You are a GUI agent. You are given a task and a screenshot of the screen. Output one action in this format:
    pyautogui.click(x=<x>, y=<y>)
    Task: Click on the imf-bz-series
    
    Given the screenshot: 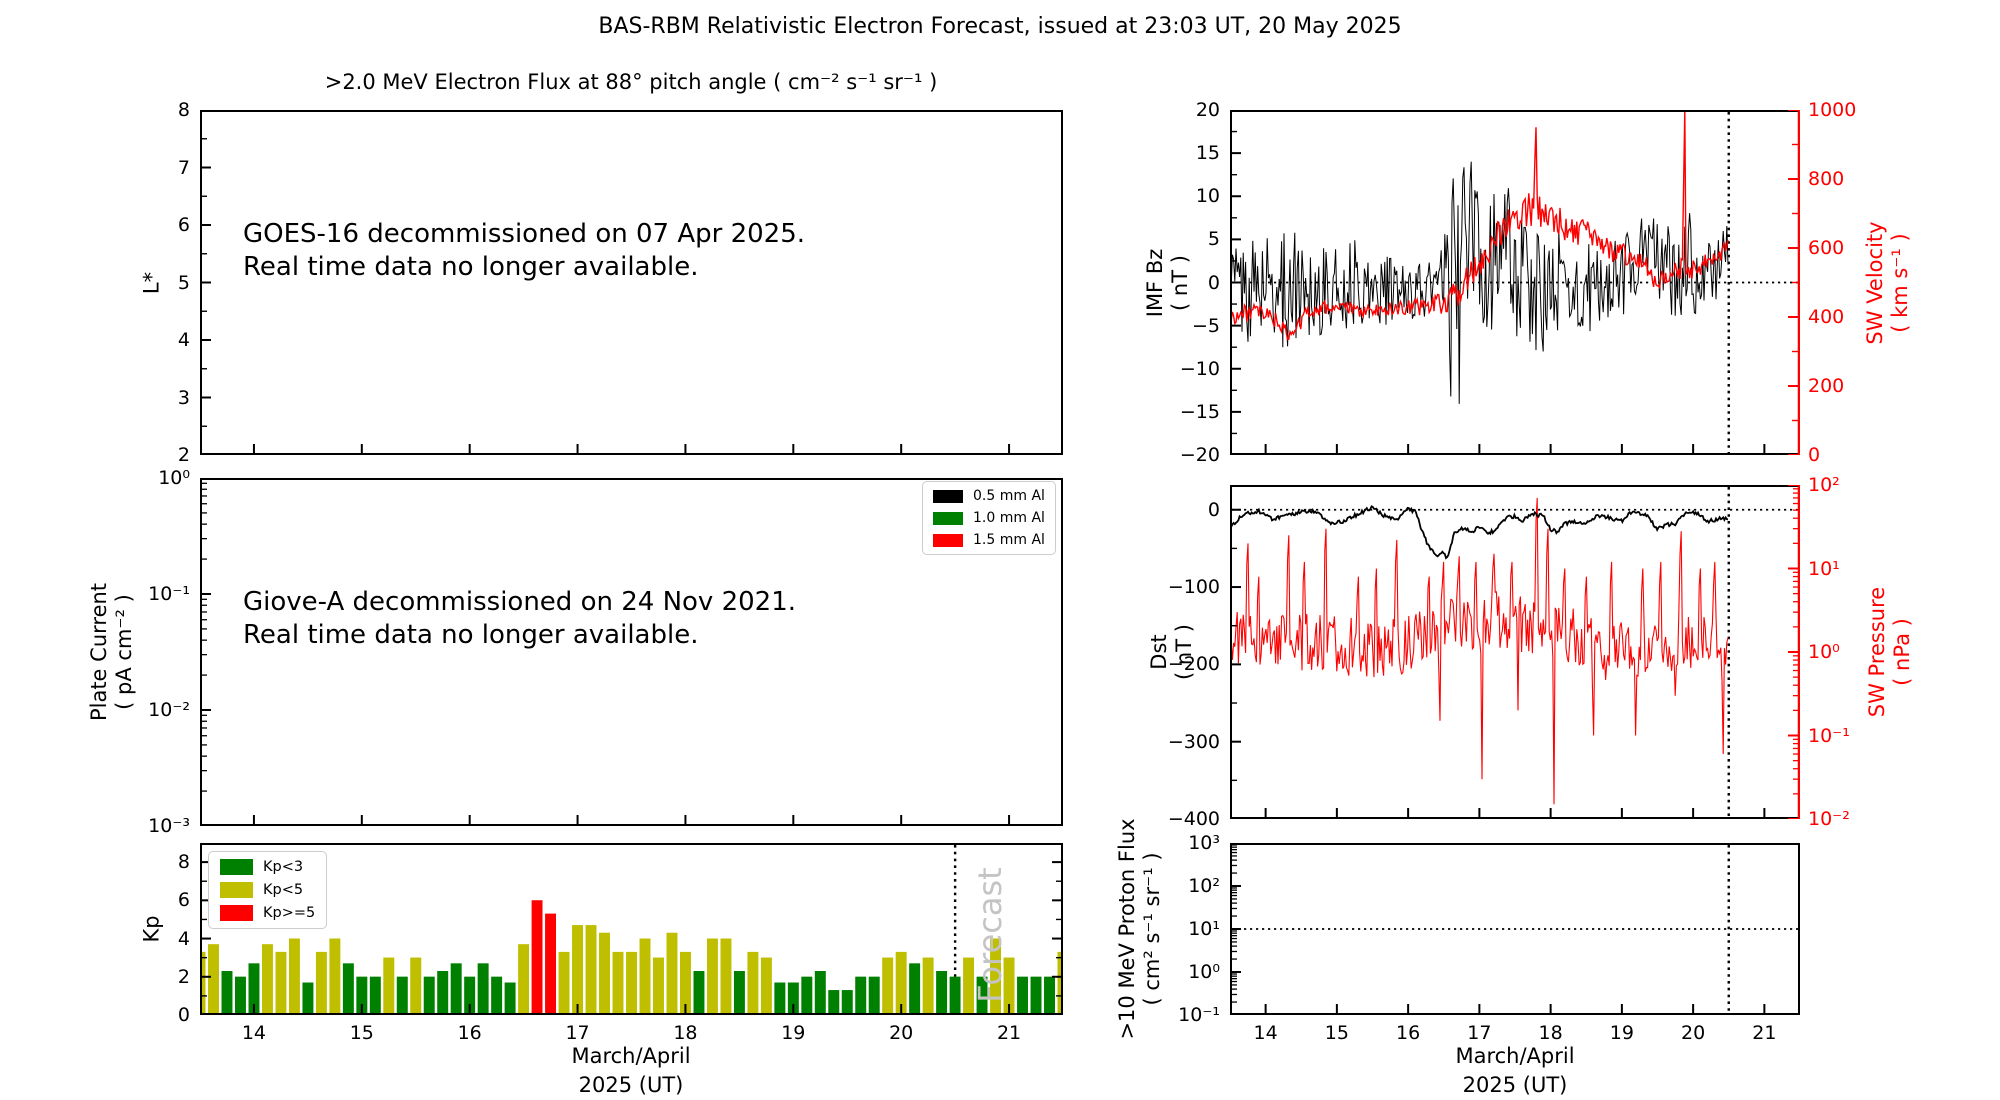 What is the action you would take?
    pyautogui.click(x=1480, y=282)
    